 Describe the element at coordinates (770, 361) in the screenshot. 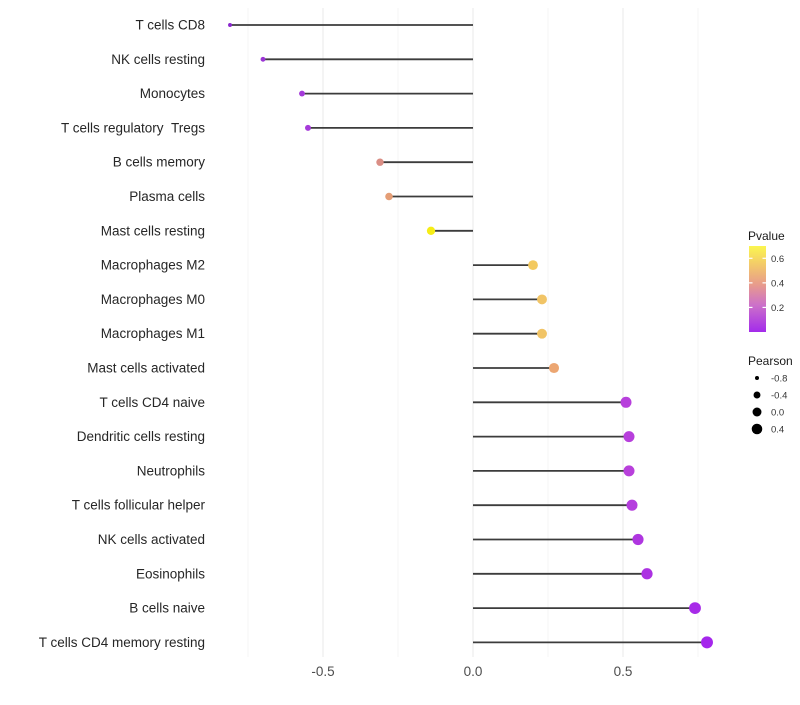

I see `legend-title-pearson: Pearson` at that location.